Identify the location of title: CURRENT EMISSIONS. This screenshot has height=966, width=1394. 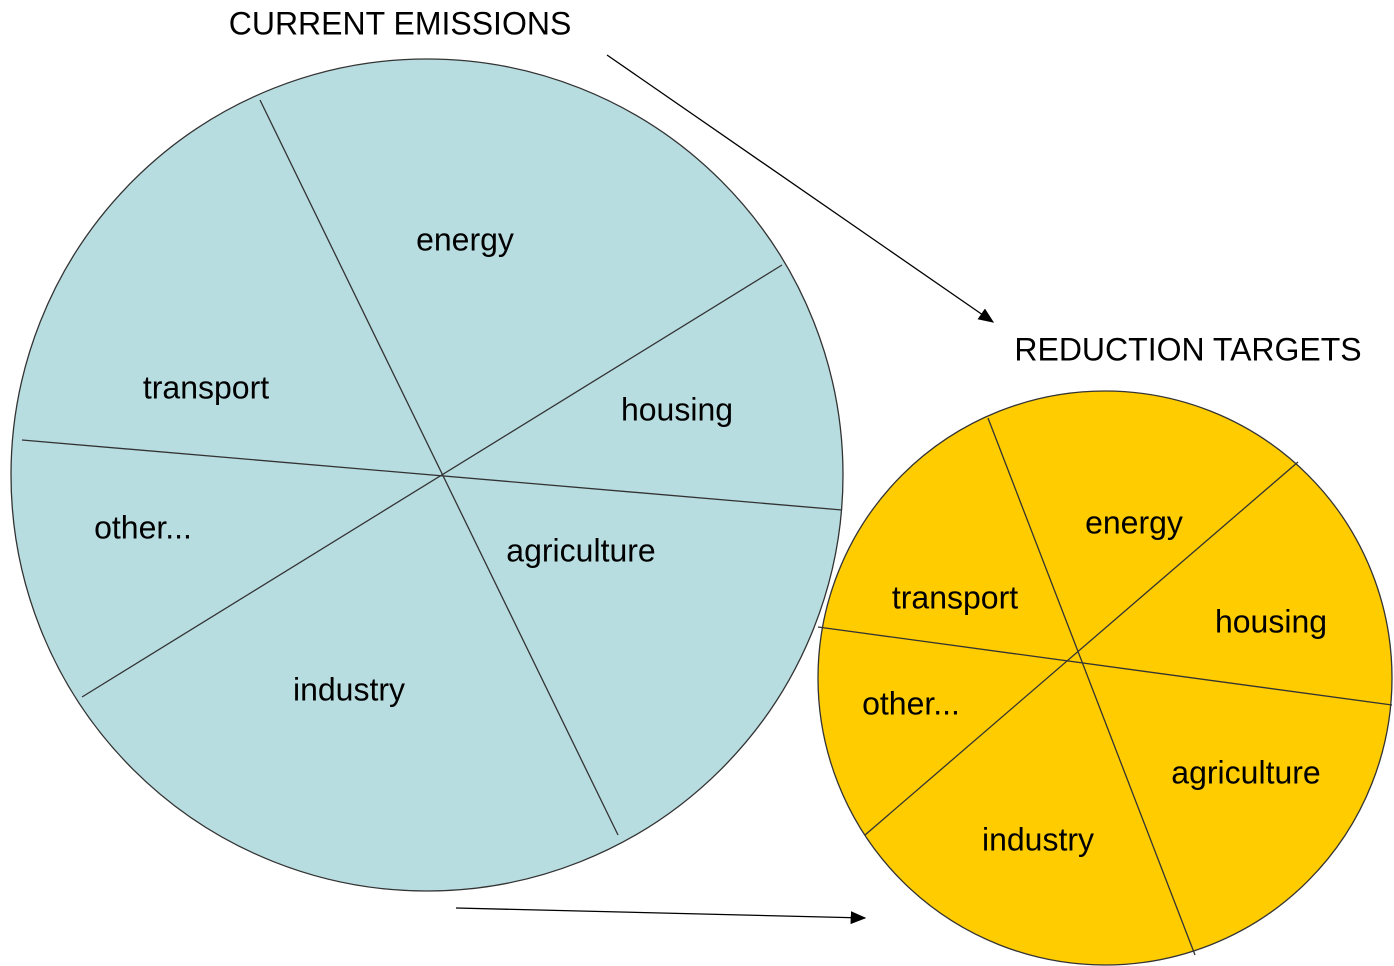
(400, 23).